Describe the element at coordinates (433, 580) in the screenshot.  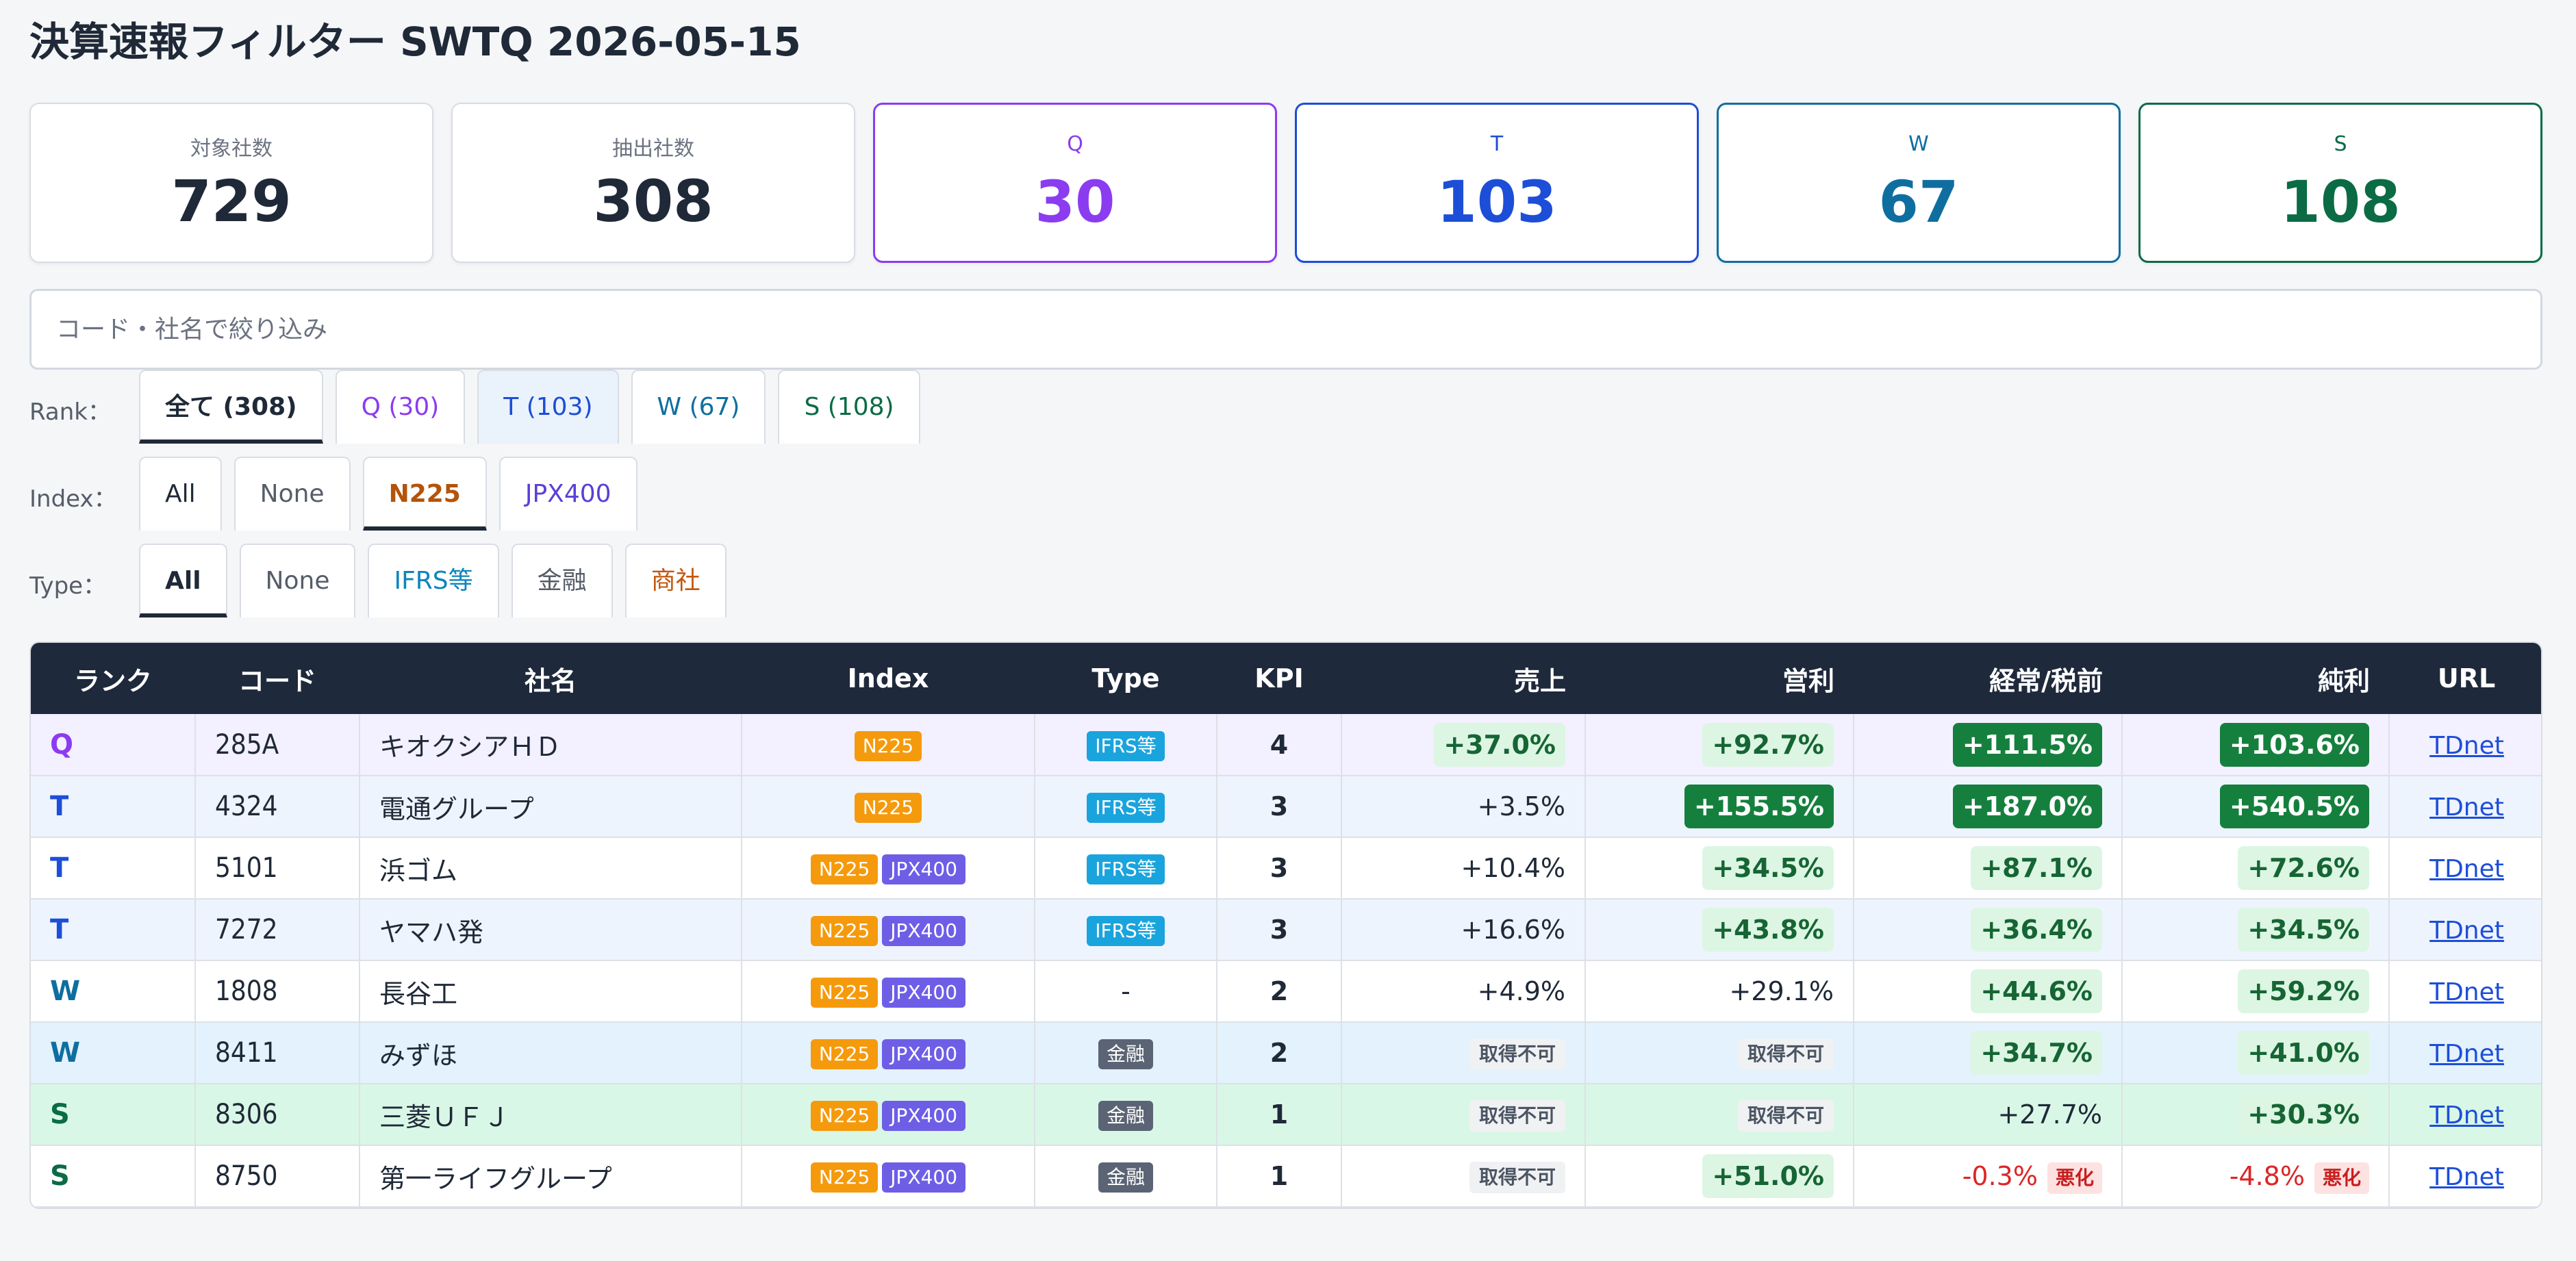
I see `type-chip-ifrs: IFRS等` at that location.